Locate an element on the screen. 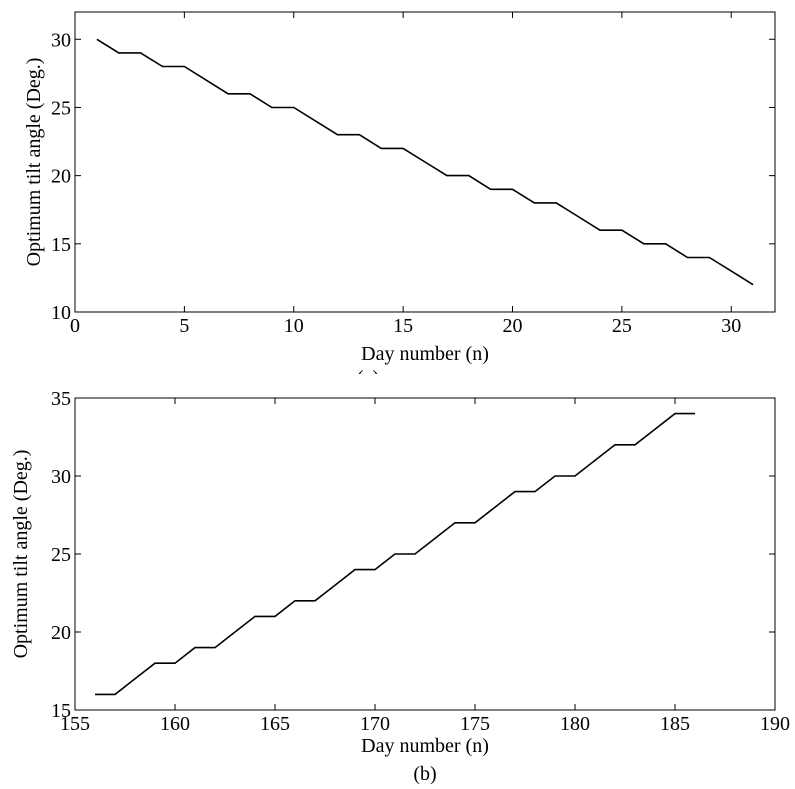  x-tick-label: 180 is located at coordinates (575, 724).